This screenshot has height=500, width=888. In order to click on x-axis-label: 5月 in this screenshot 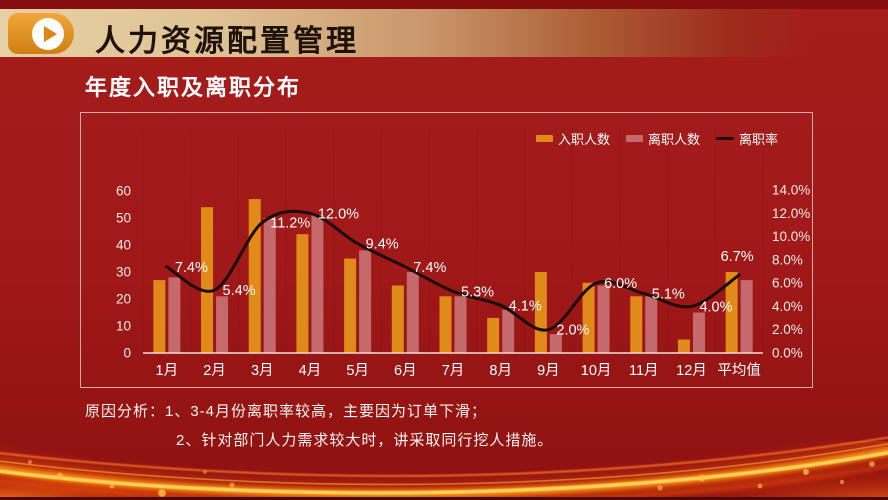, I will do `click(357, 371)`.